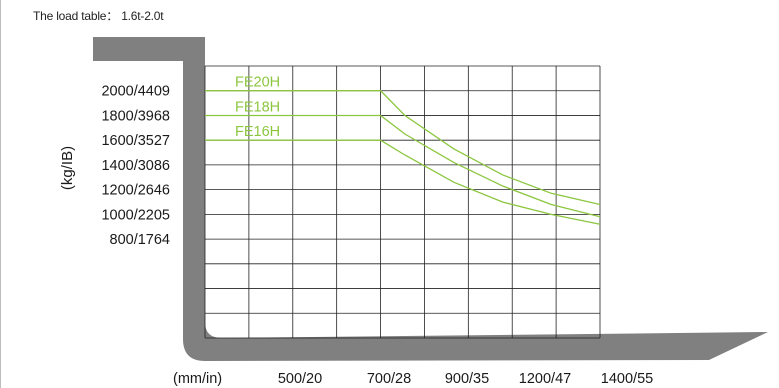 The width and height of the screenshot is (779, 388). I want to click on y-tick-label: 1600/3527, so click(135, 141).